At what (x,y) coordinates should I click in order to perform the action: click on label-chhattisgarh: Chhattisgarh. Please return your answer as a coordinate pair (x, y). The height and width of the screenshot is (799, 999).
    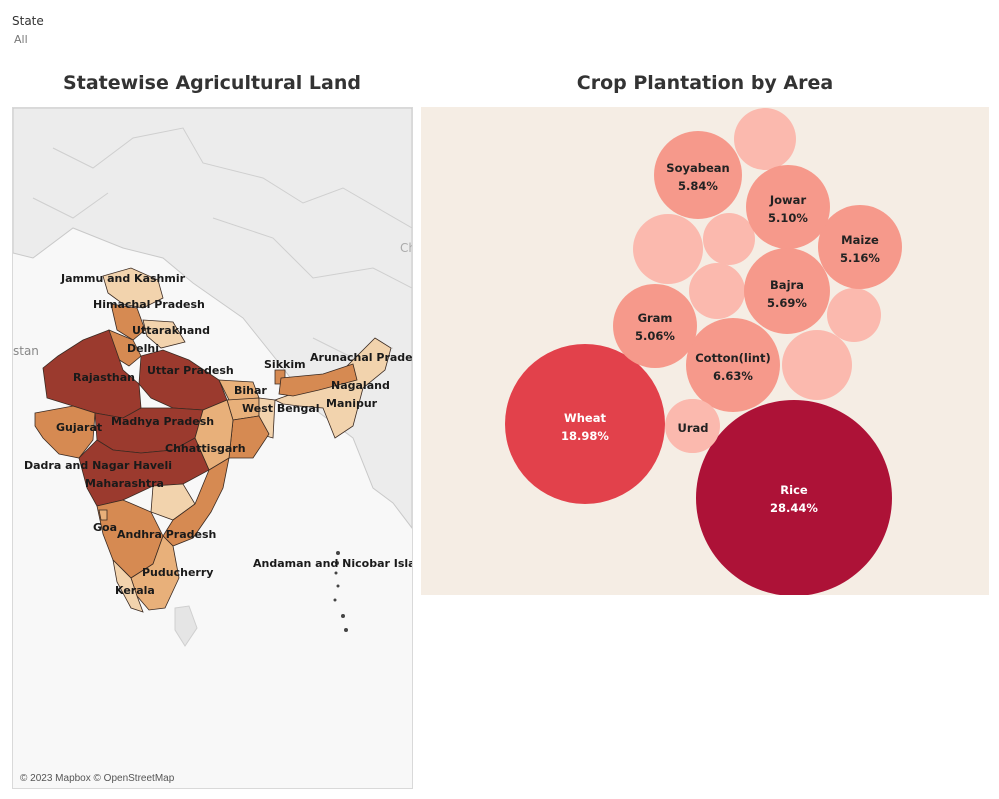
    Looking at the image, I should click on (205, 448).